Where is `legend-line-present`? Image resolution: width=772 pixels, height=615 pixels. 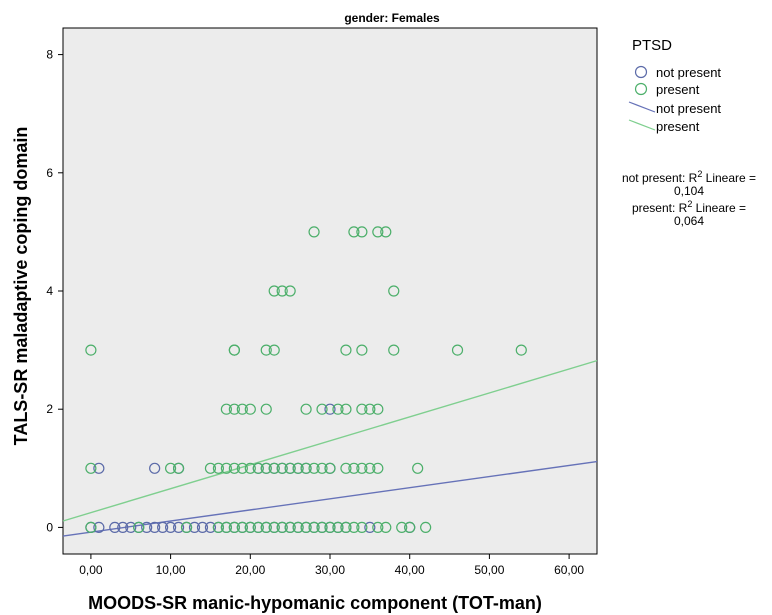
legend-line-present is located at coordinates (642, 125).